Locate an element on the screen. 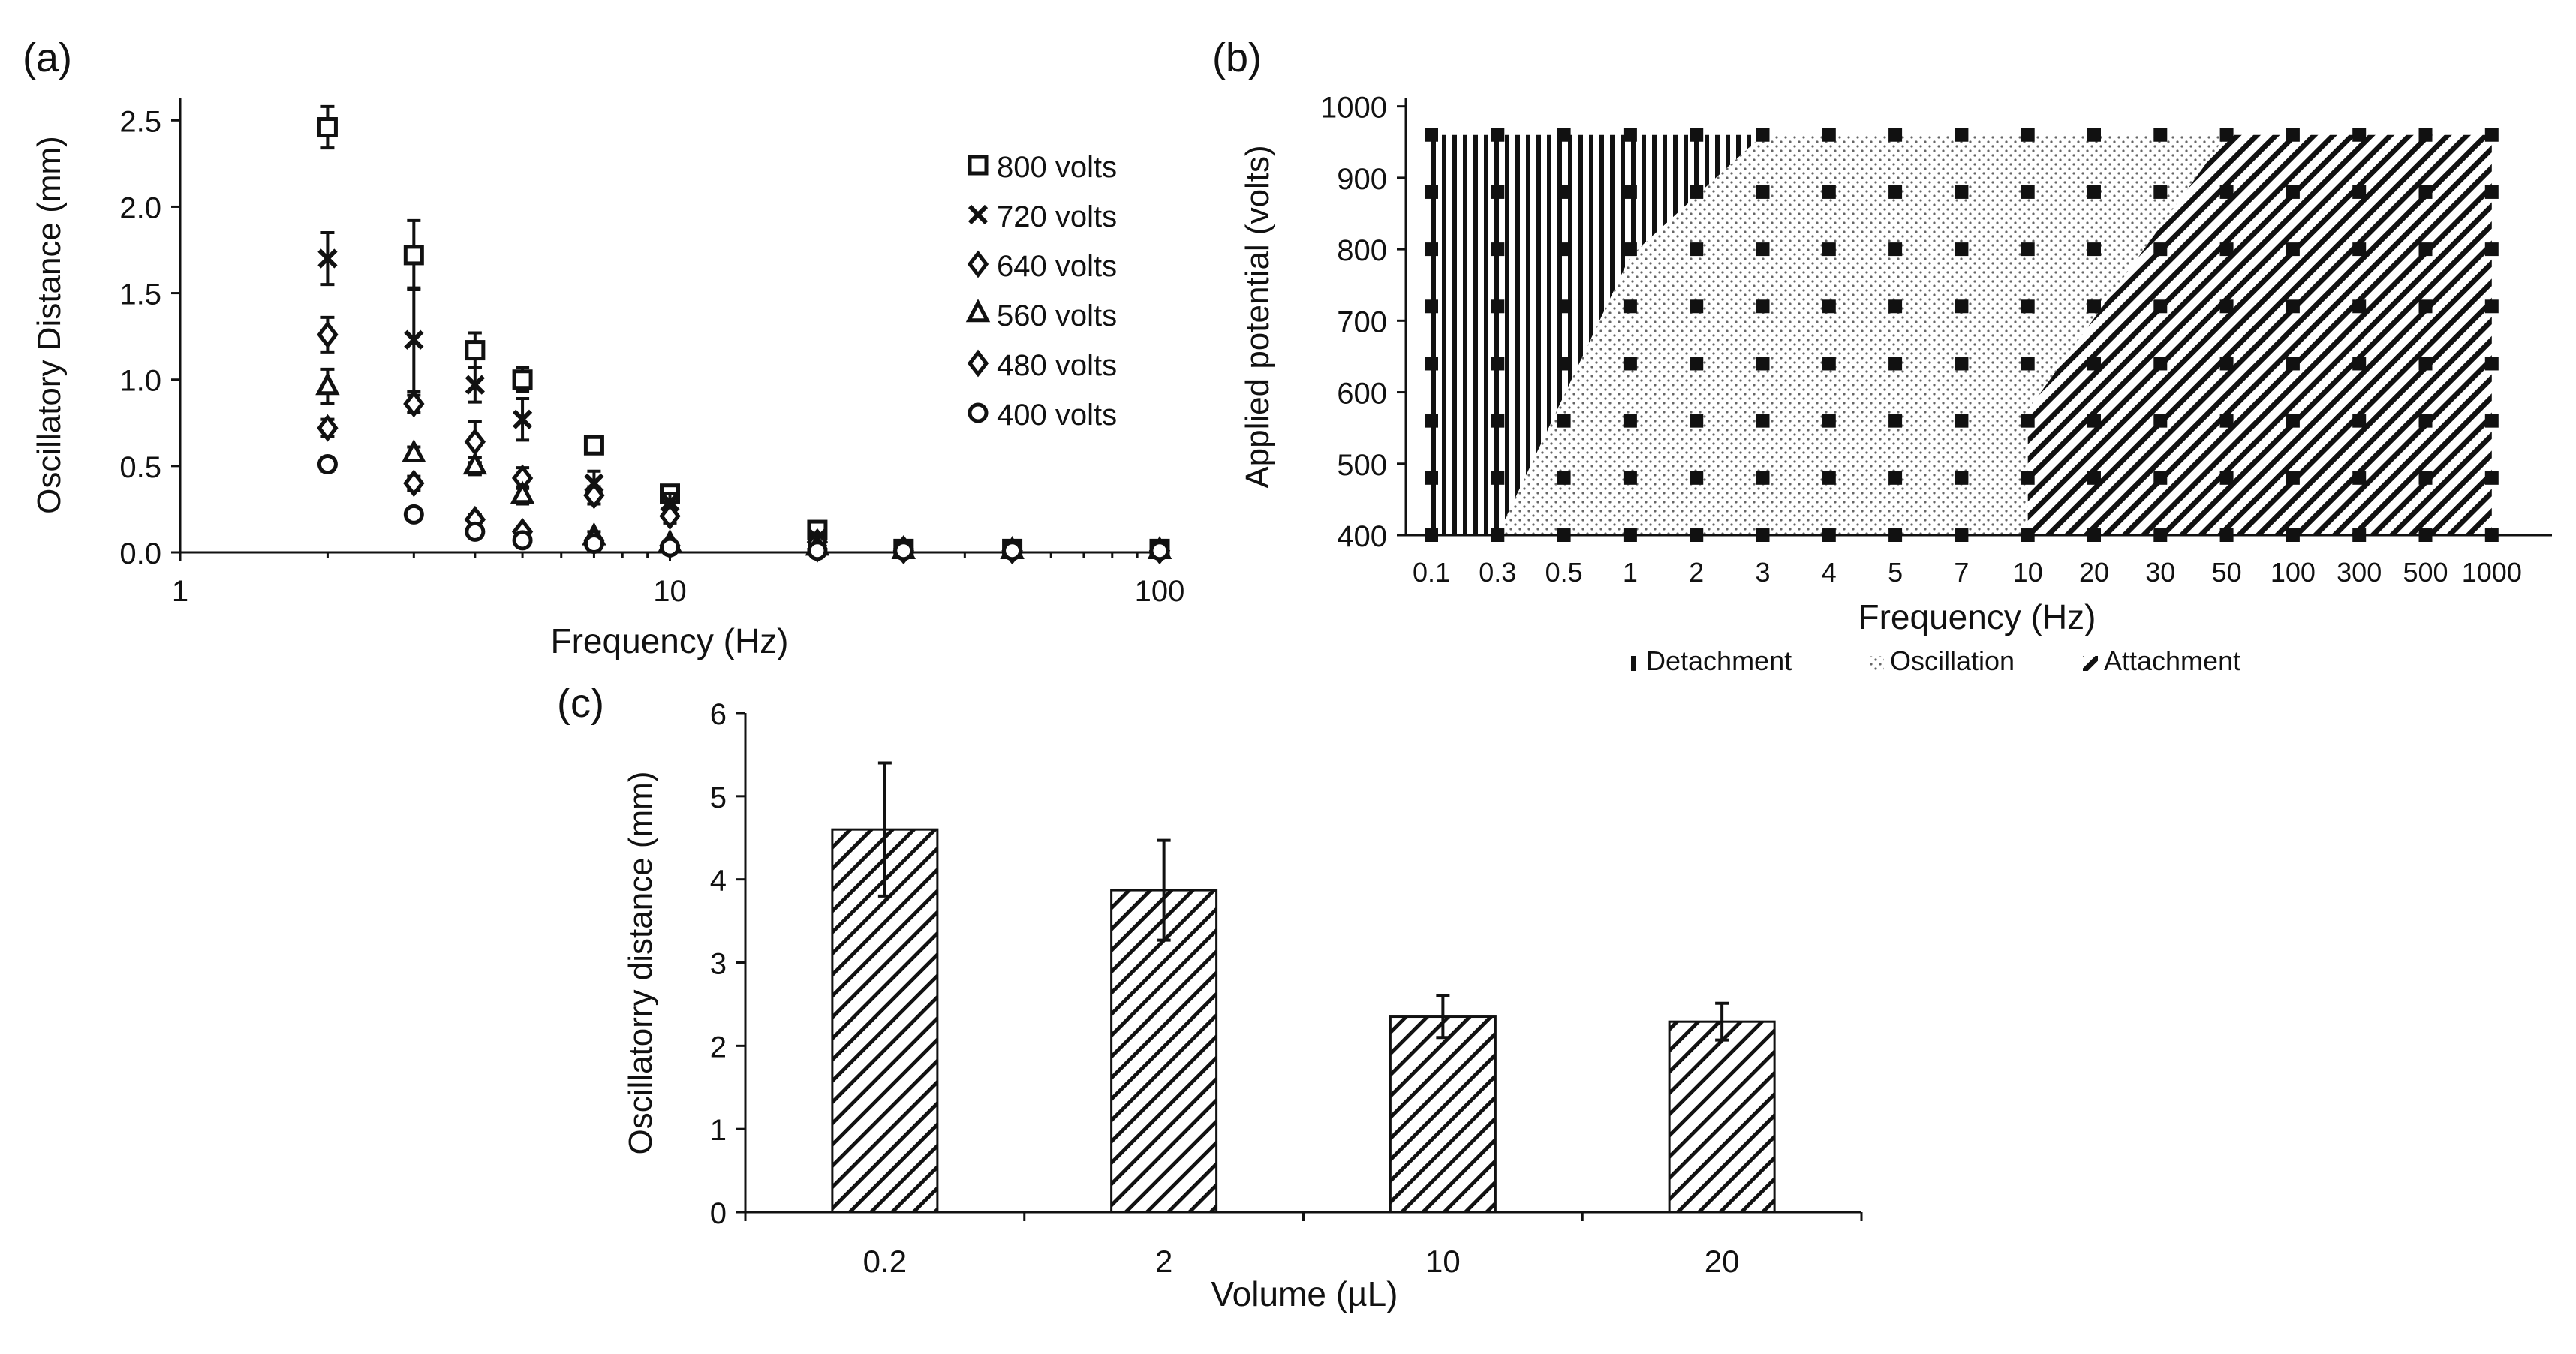  panel-c-label: (c) is located at coordinates (580, 703).